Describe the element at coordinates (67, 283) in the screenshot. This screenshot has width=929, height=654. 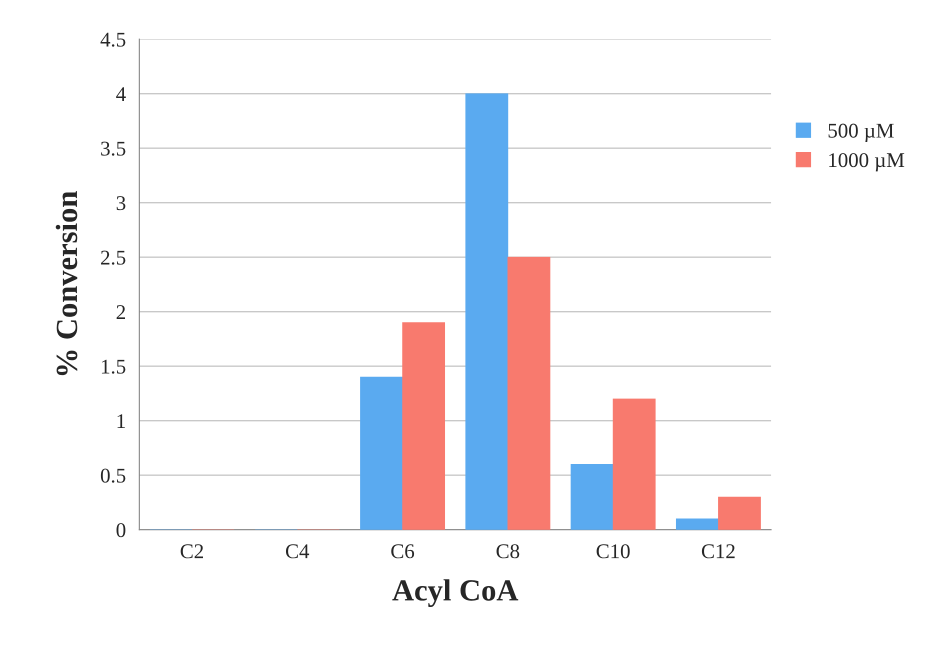
I see `y-axis-title: % Conversion` at that location.